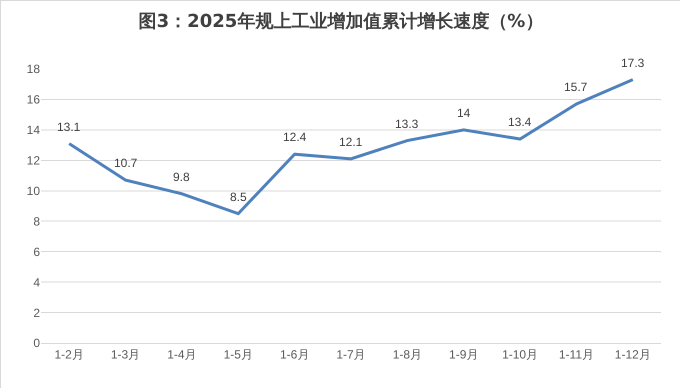 Image resolution: width=680 pixels, height=388 pixels. What do you see at coordinates (351, 142) in the screenshot?
I see `data-label: 12.1` at bounding box center [351, 142].